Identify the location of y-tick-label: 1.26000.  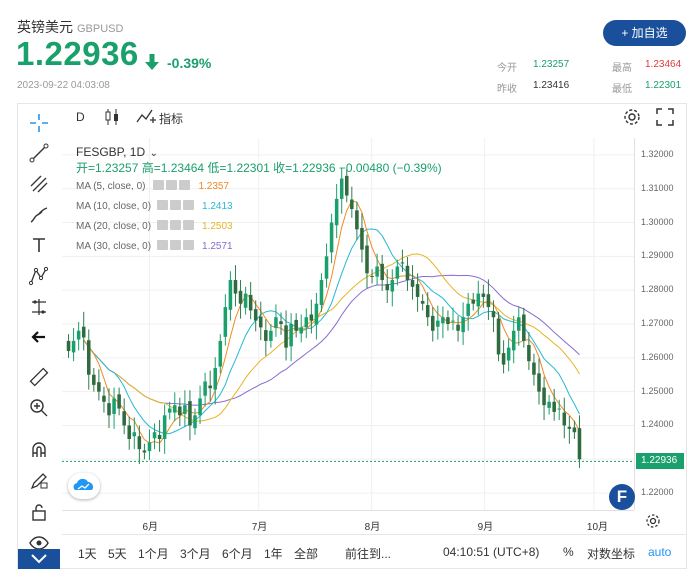
(657, 356).